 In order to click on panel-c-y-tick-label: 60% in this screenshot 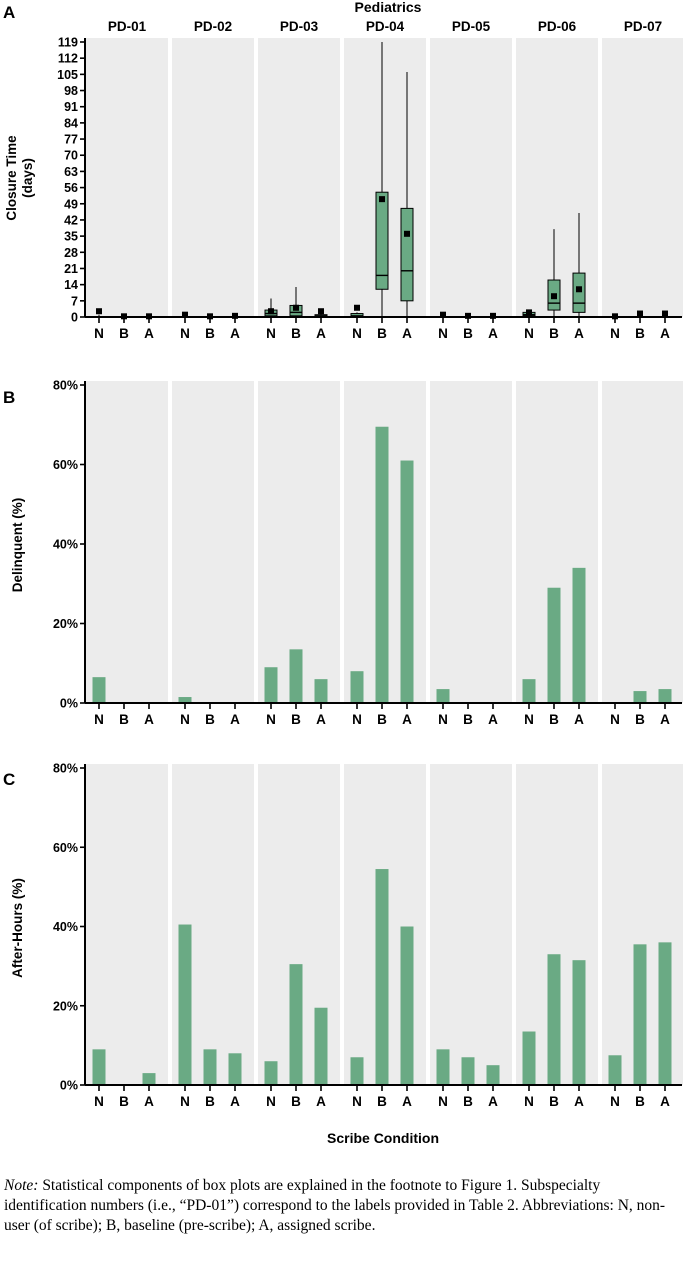, I will do `click(65, 848)`.